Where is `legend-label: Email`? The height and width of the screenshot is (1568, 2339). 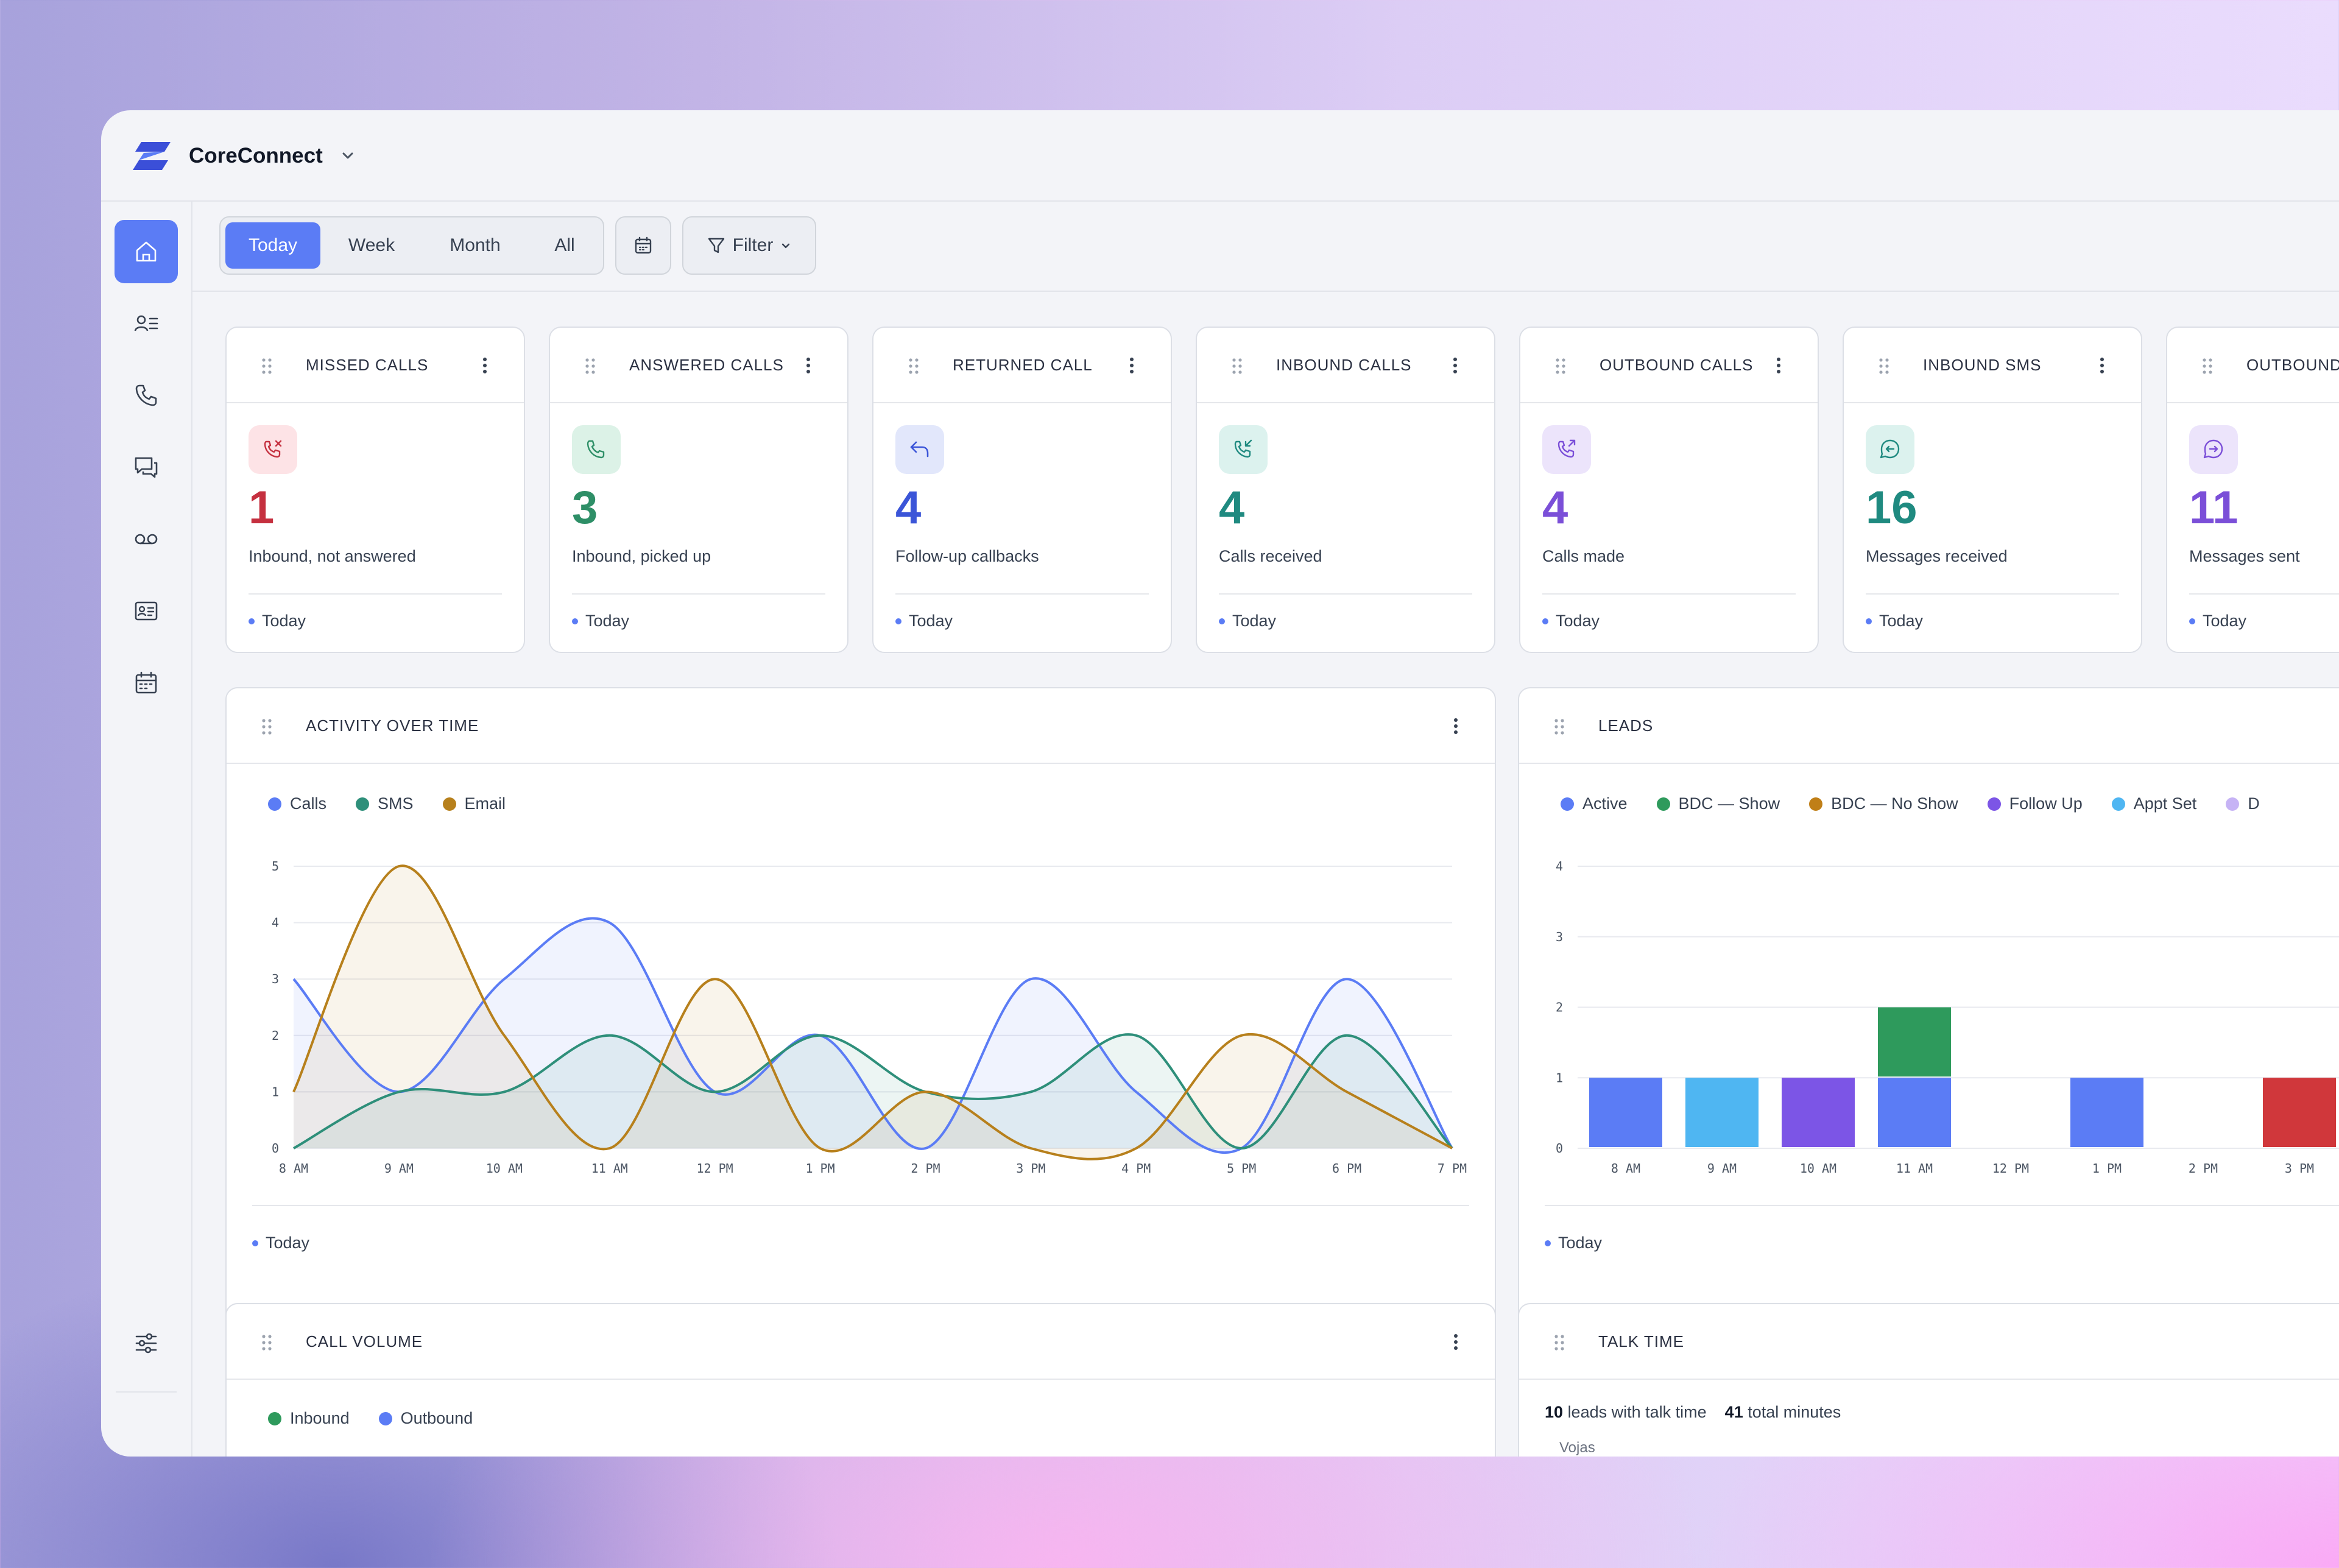
legend-label: Email is located at coordinates (485, 803).